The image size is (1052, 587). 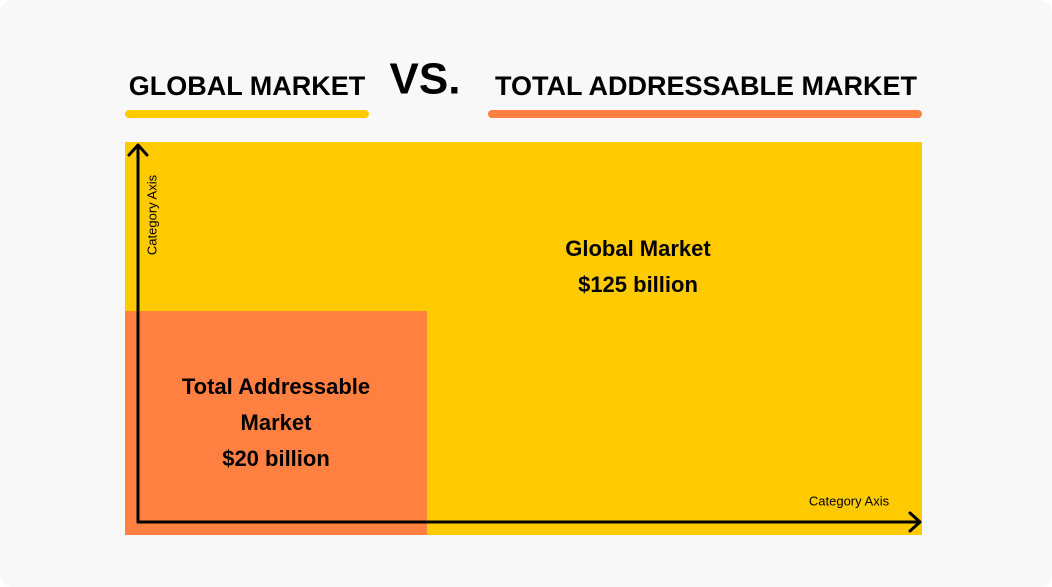 I want to click on underline-left, so click(x=247, y=114).